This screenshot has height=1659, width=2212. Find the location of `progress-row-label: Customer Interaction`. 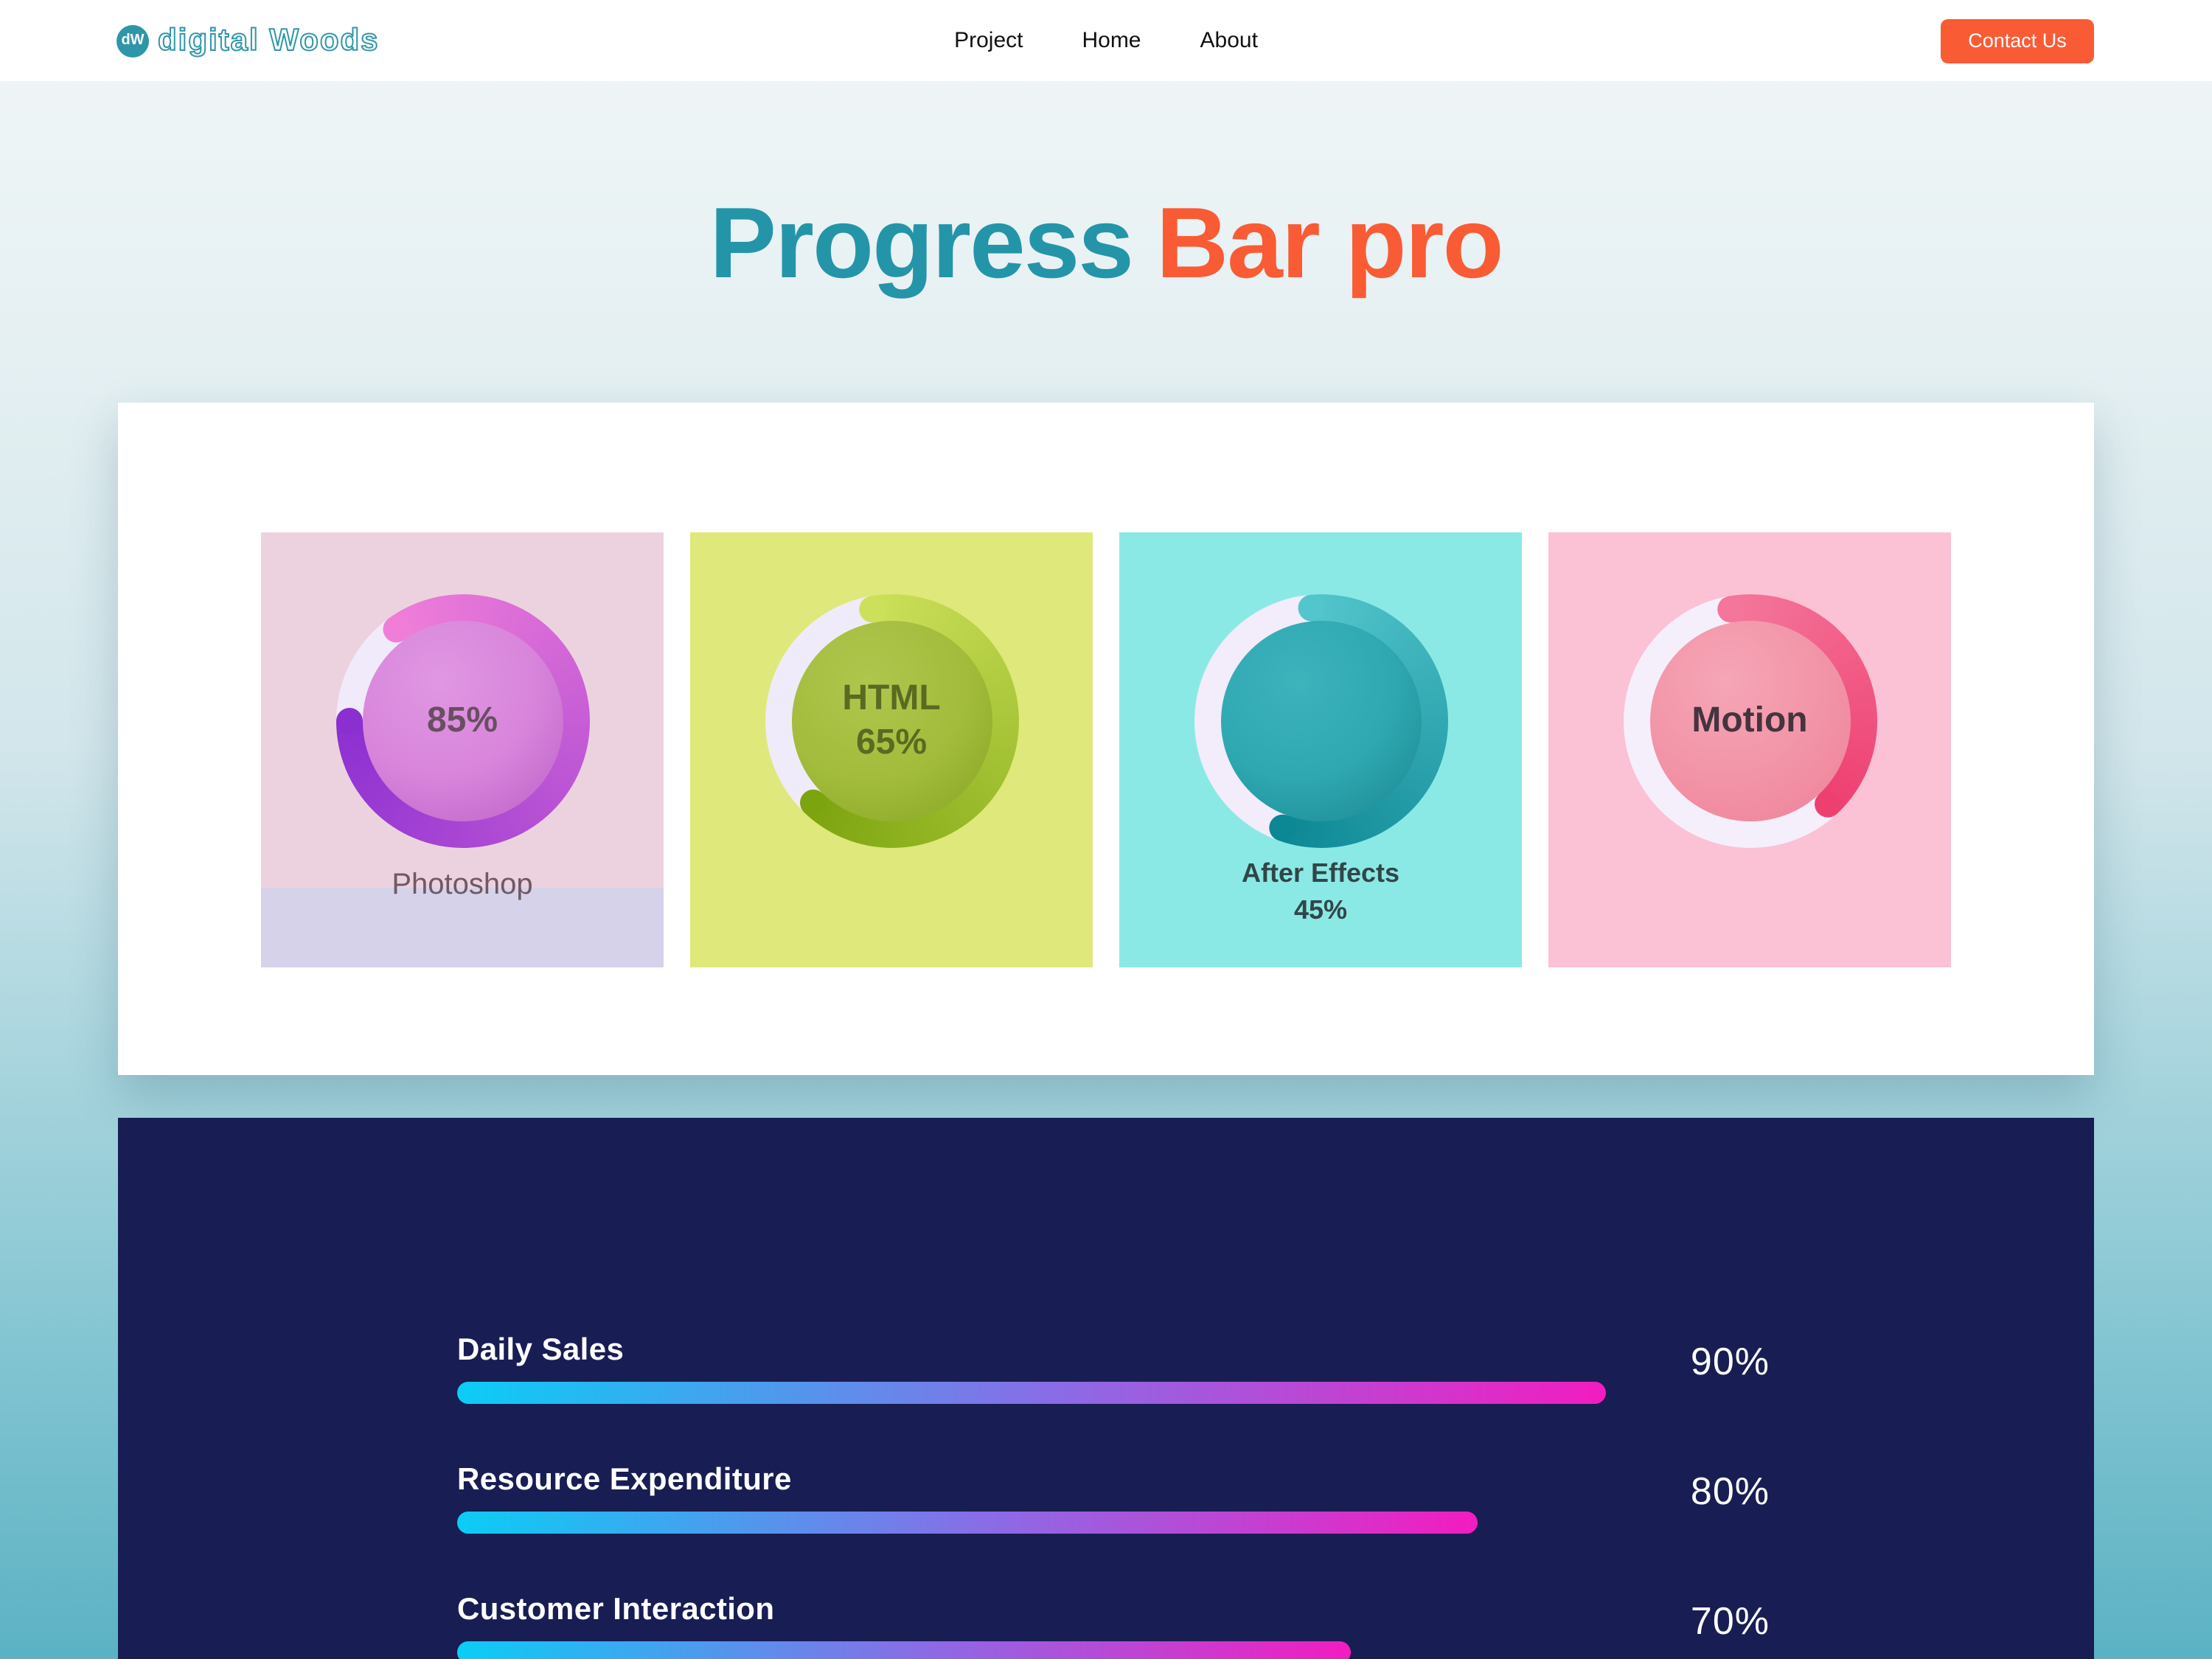

progress-row-label: Customer Interaction is located at coordinates (616, 1610).